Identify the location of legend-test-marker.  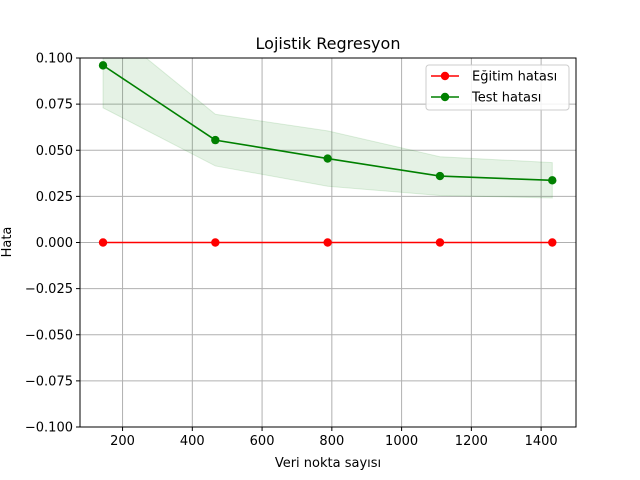
(445, 97).